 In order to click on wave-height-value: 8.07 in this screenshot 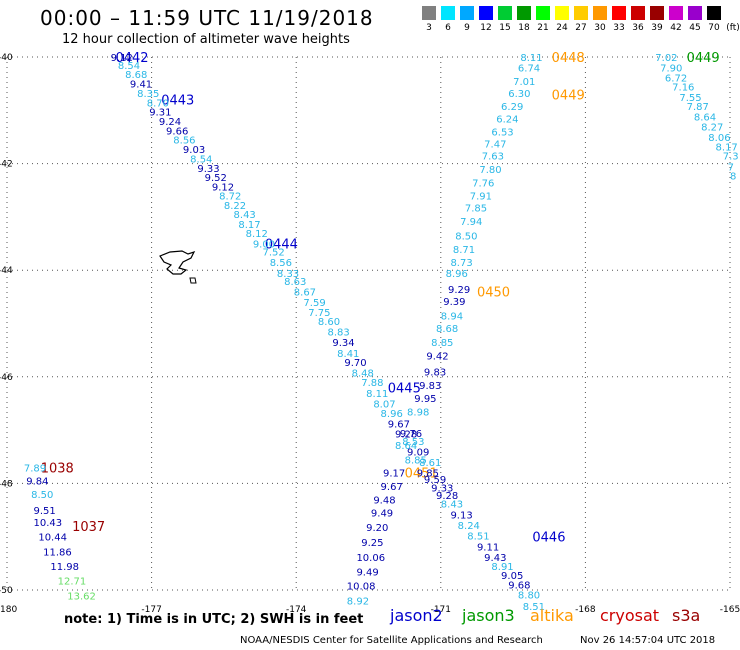, I will do `click(384, 404)`.